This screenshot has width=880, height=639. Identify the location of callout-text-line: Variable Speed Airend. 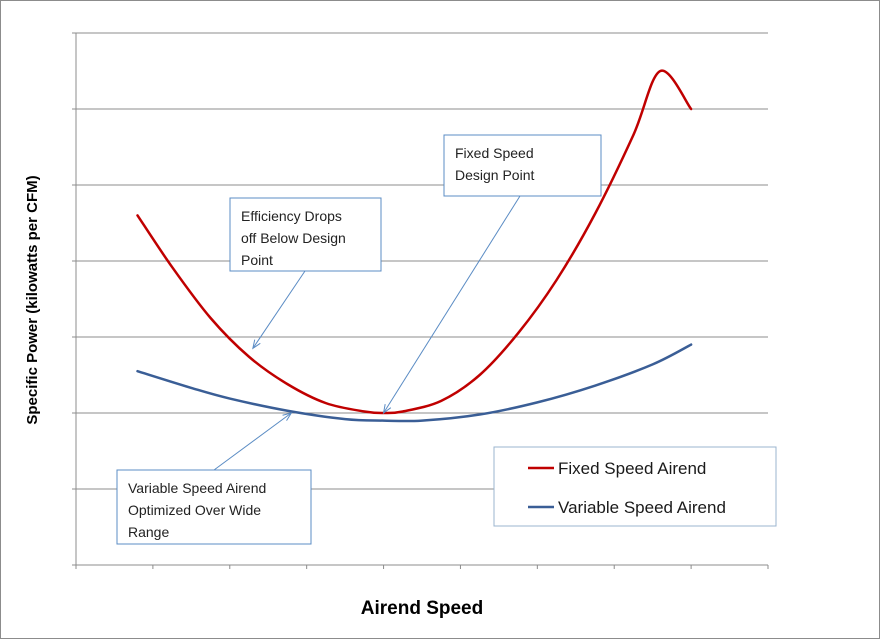
(197, 488).